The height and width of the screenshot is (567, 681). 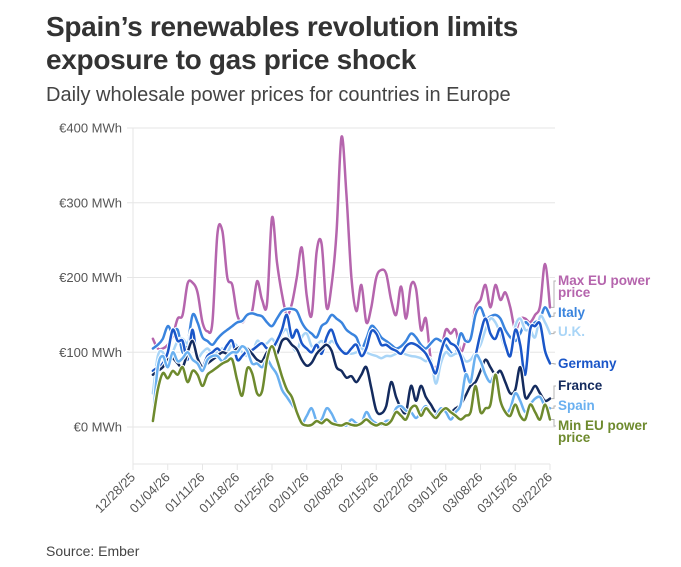 I want to click on y-tick-label: €100 MWh, so click(x=90, y=352).